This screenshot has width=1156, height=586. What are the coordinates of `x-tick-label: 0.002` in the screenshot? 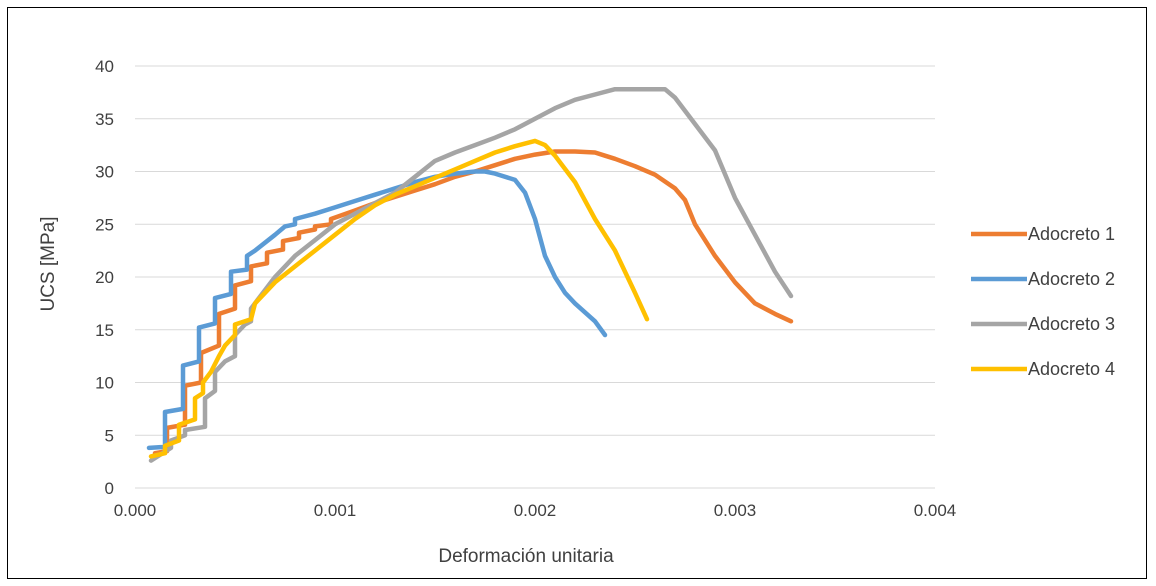 It's located at (535, 510).